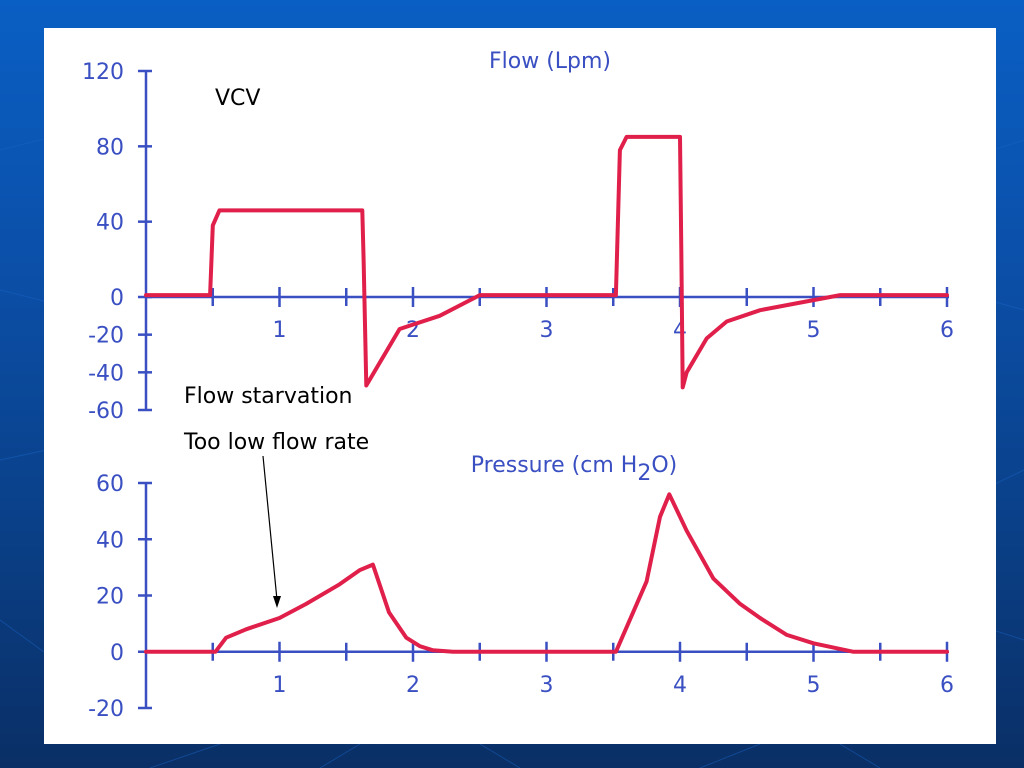 This screenshot has width=1024, height=768. I want to click on flow-y-tick-label: 0, so click(117, 298).